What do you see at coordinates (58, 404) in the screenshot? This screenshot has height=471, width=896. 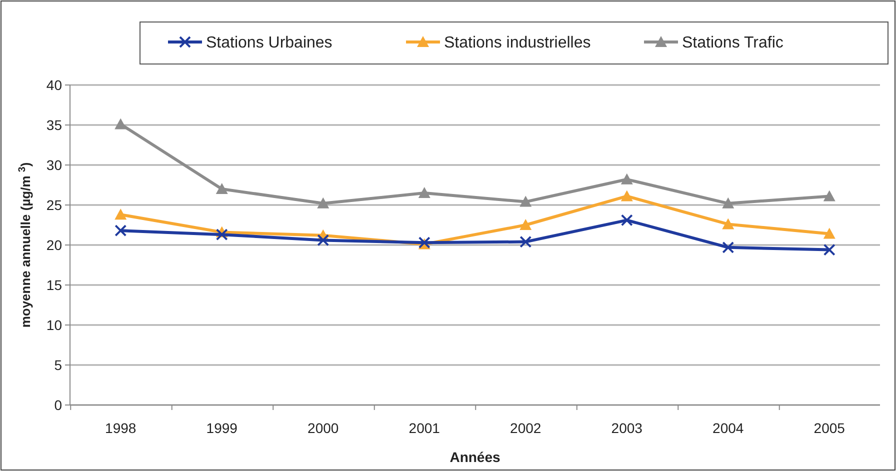 I see `y-tick-label: 0` at bounding box center [58, 404].